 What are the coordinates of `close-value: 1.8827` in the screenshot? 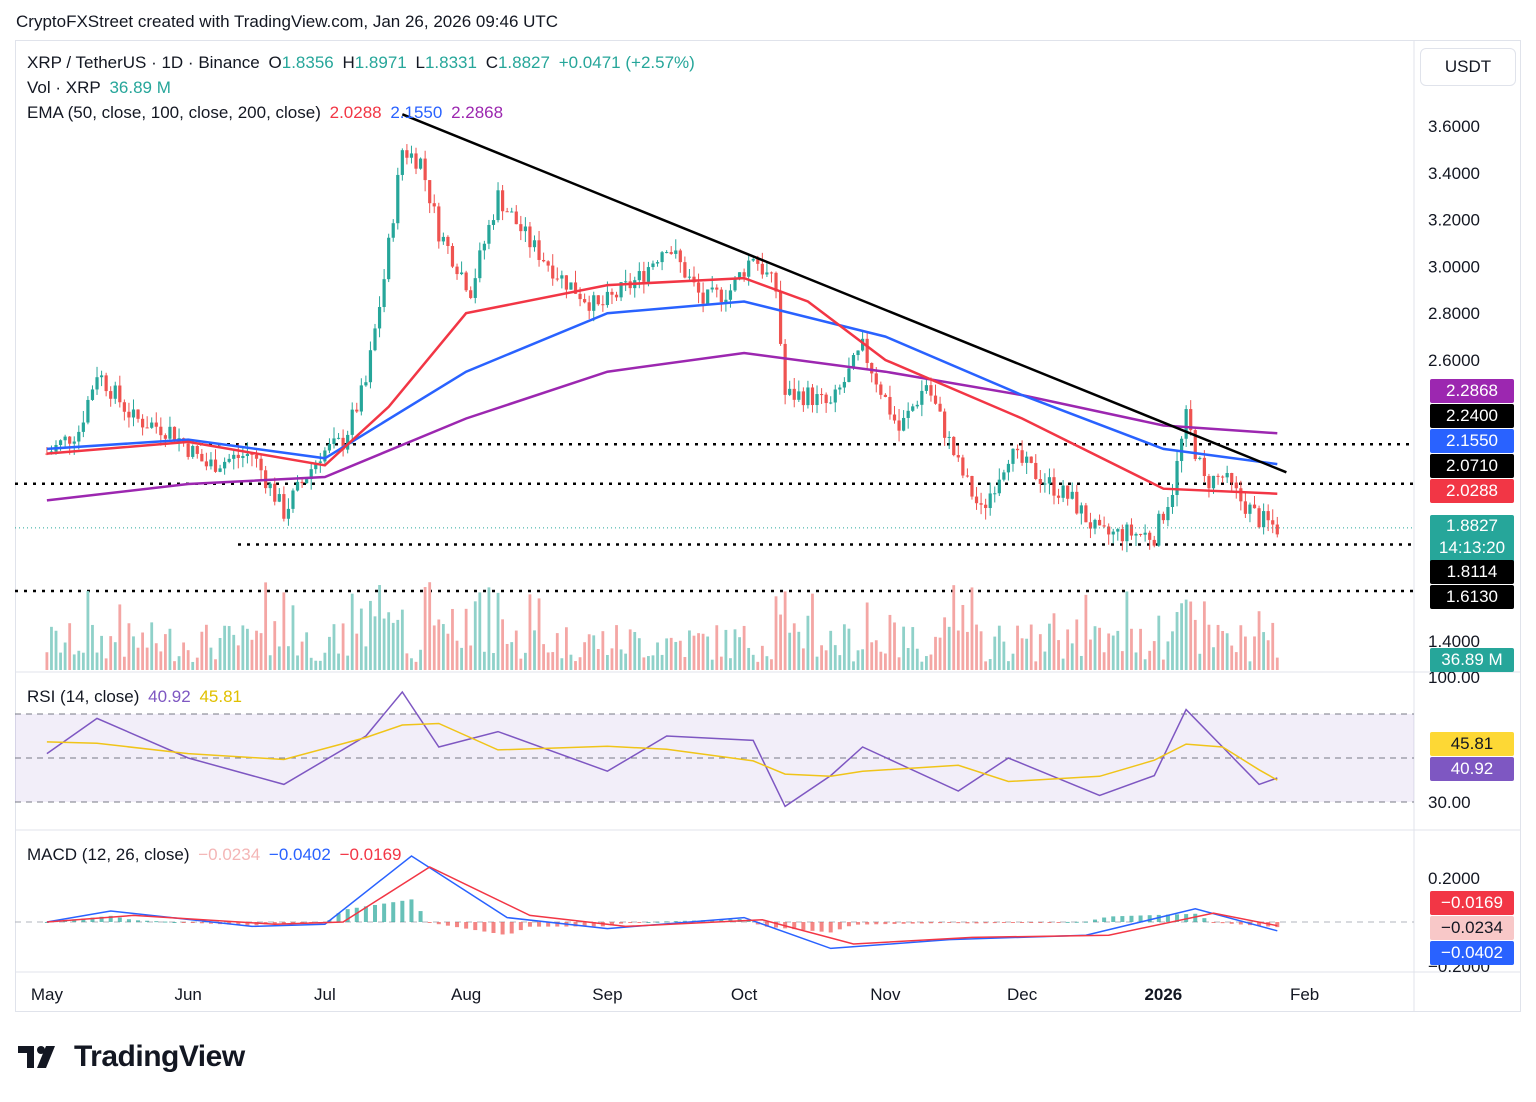 It's located at (523, 62).